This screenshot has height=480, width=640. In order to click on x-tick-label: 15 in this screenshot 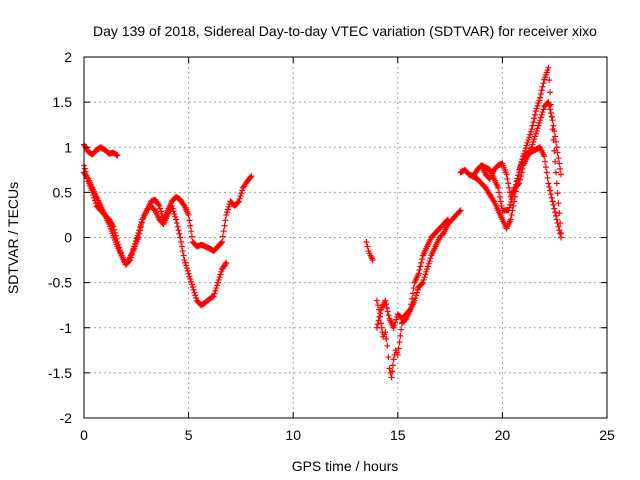, I will do `click(398, 435)`.